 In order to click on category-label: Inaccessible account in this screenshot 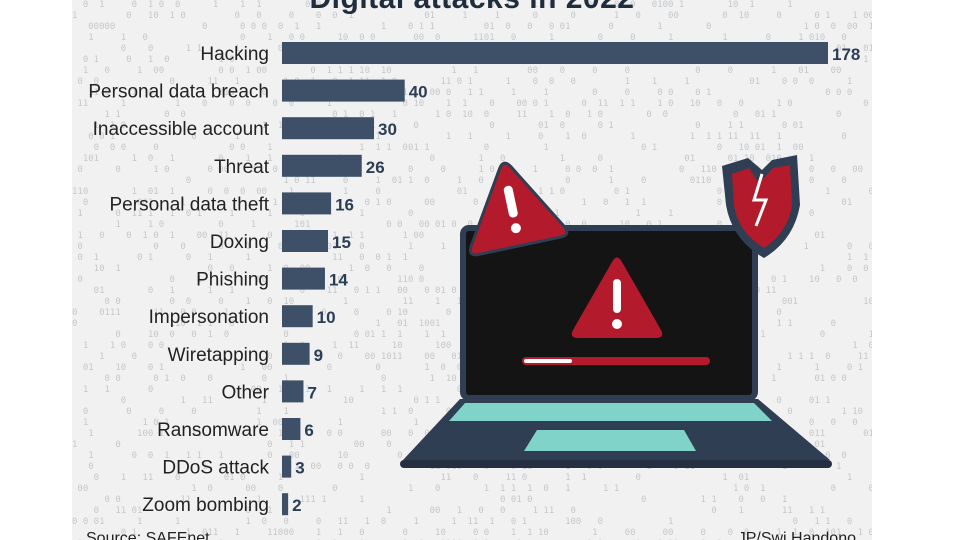, I will do `click(181, 129)`.